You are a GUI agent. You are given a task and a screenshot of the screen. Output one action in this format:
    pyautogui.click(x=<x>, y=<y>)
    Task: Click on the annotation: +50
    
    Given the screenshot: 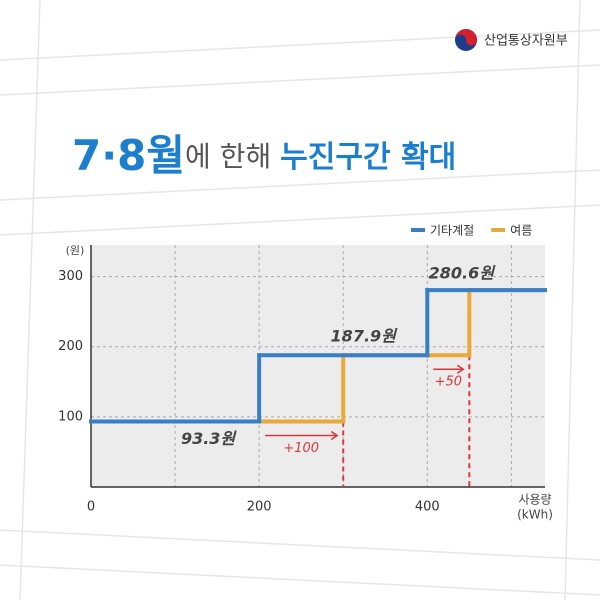 What is the action you would take?
    pyautogui.click(x=448, y=382)
    